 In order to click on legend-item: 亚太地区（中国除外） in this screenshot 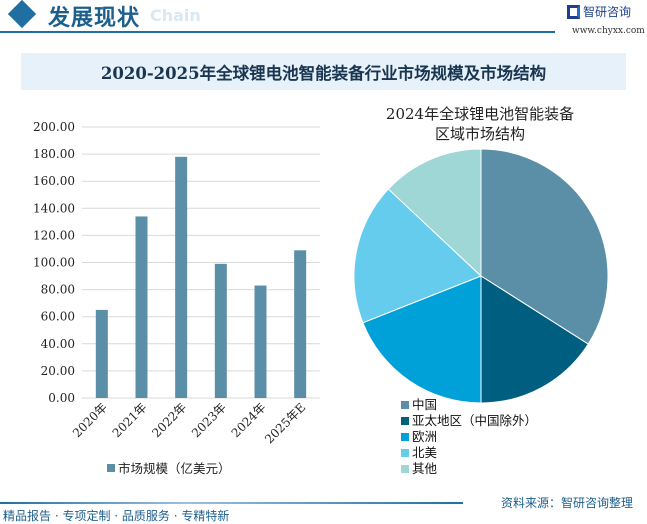, I will do `click(469, 421)`.